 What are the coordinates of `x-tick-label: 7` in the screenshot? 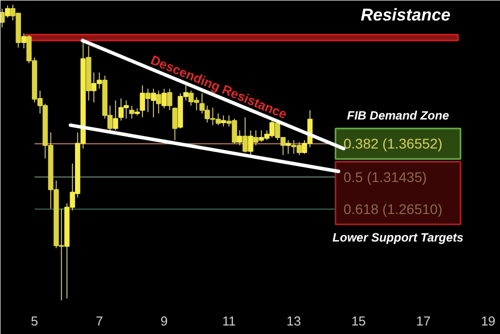 It's located at (99, 321).